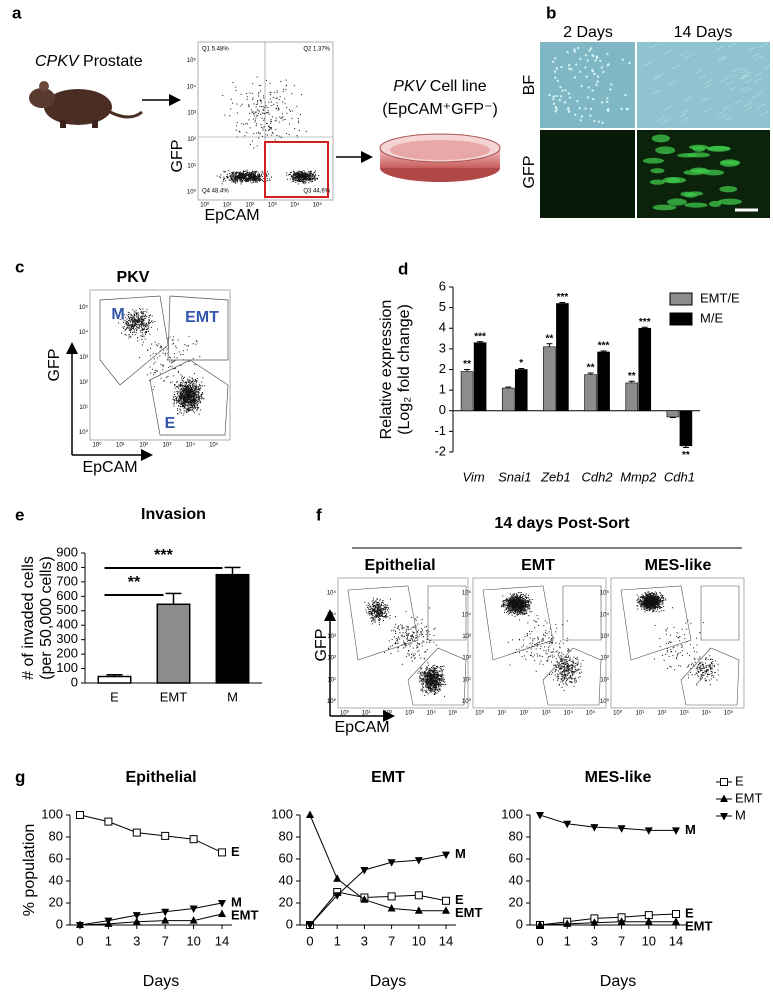  Describe the element at coordinates (538, 565) in the screenshot. I see `plot-title: EMT` at that location.